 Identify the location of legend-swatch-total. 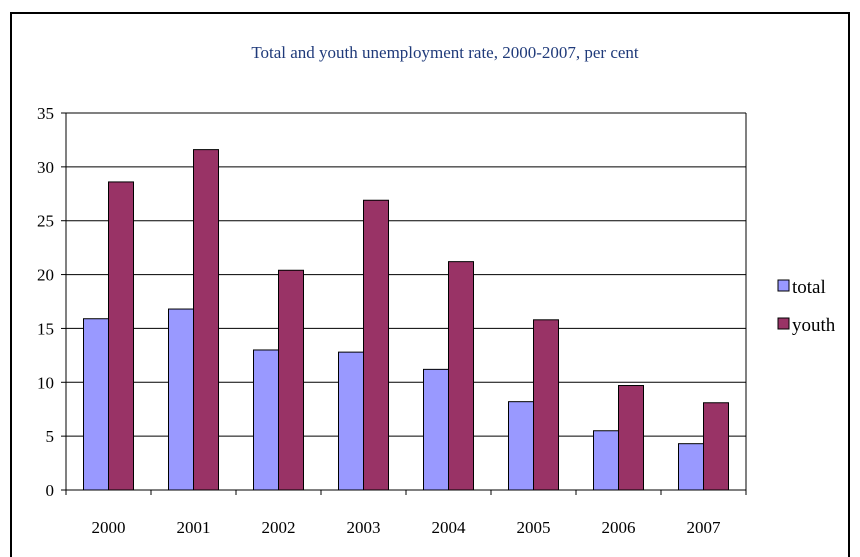
(783, 285).